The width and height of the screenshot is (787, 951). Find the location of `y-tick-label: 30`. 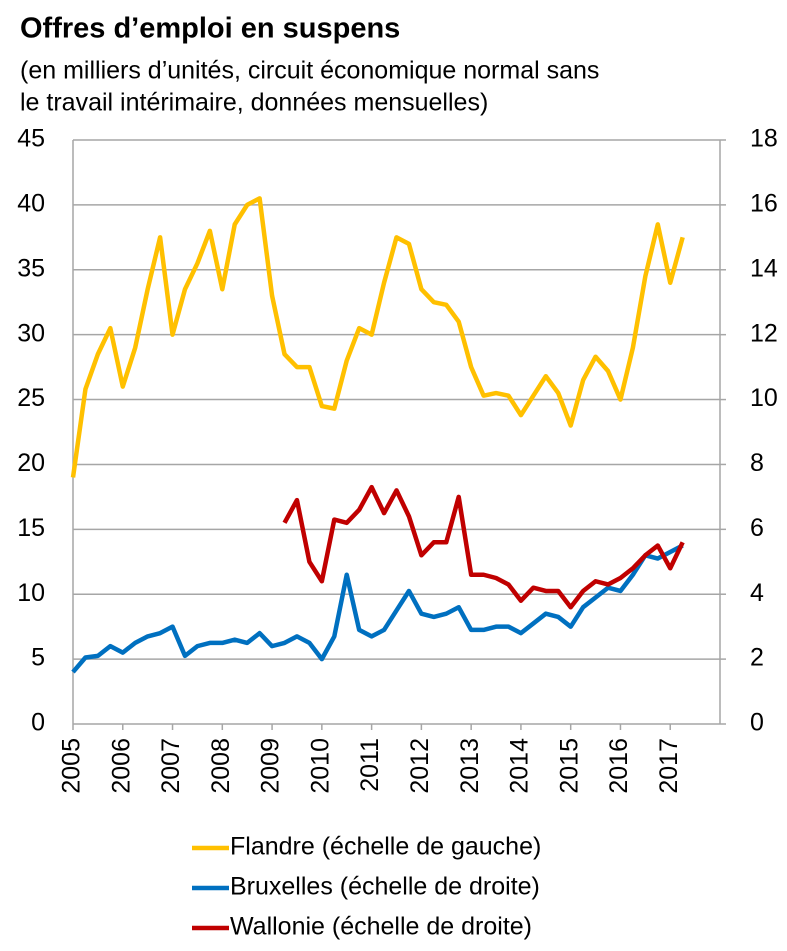

y-tick-label: 30 is located at coordinates (31, 333).